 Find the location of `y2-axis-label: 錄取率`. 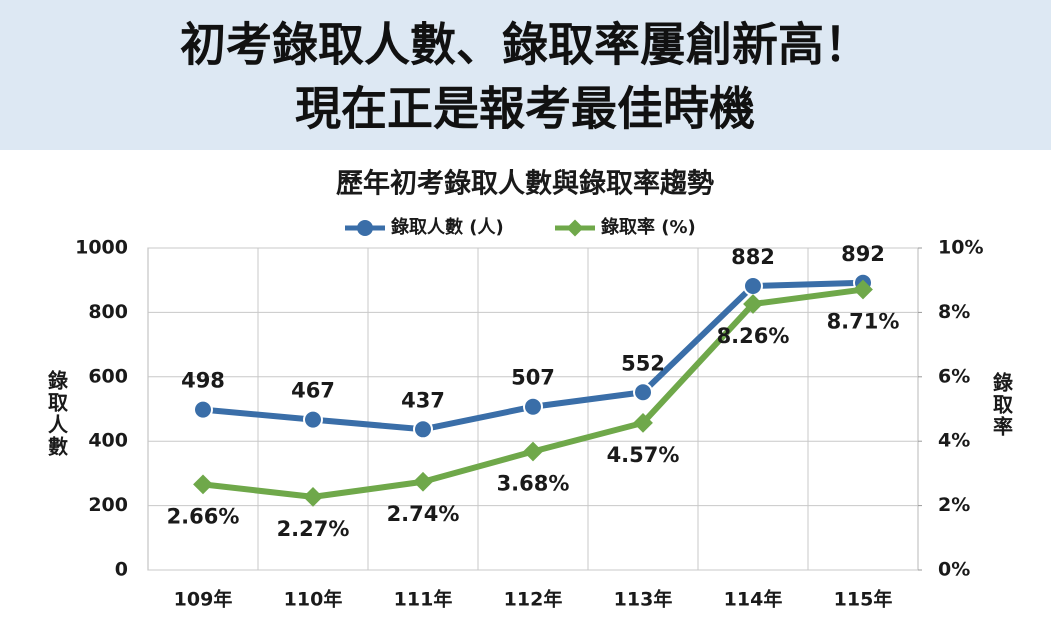

y2-axis-label: 錄取率 is located at coordinates (1002, 404).